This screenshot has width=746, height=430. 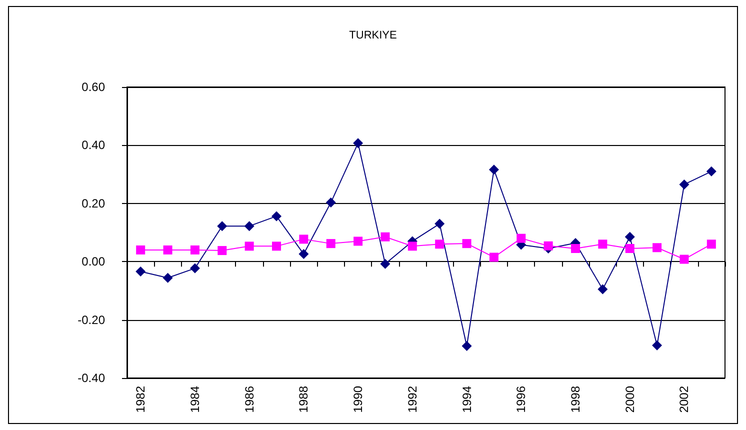 I want to click on x-tick-label: 1996, so click(x=521, y=399).